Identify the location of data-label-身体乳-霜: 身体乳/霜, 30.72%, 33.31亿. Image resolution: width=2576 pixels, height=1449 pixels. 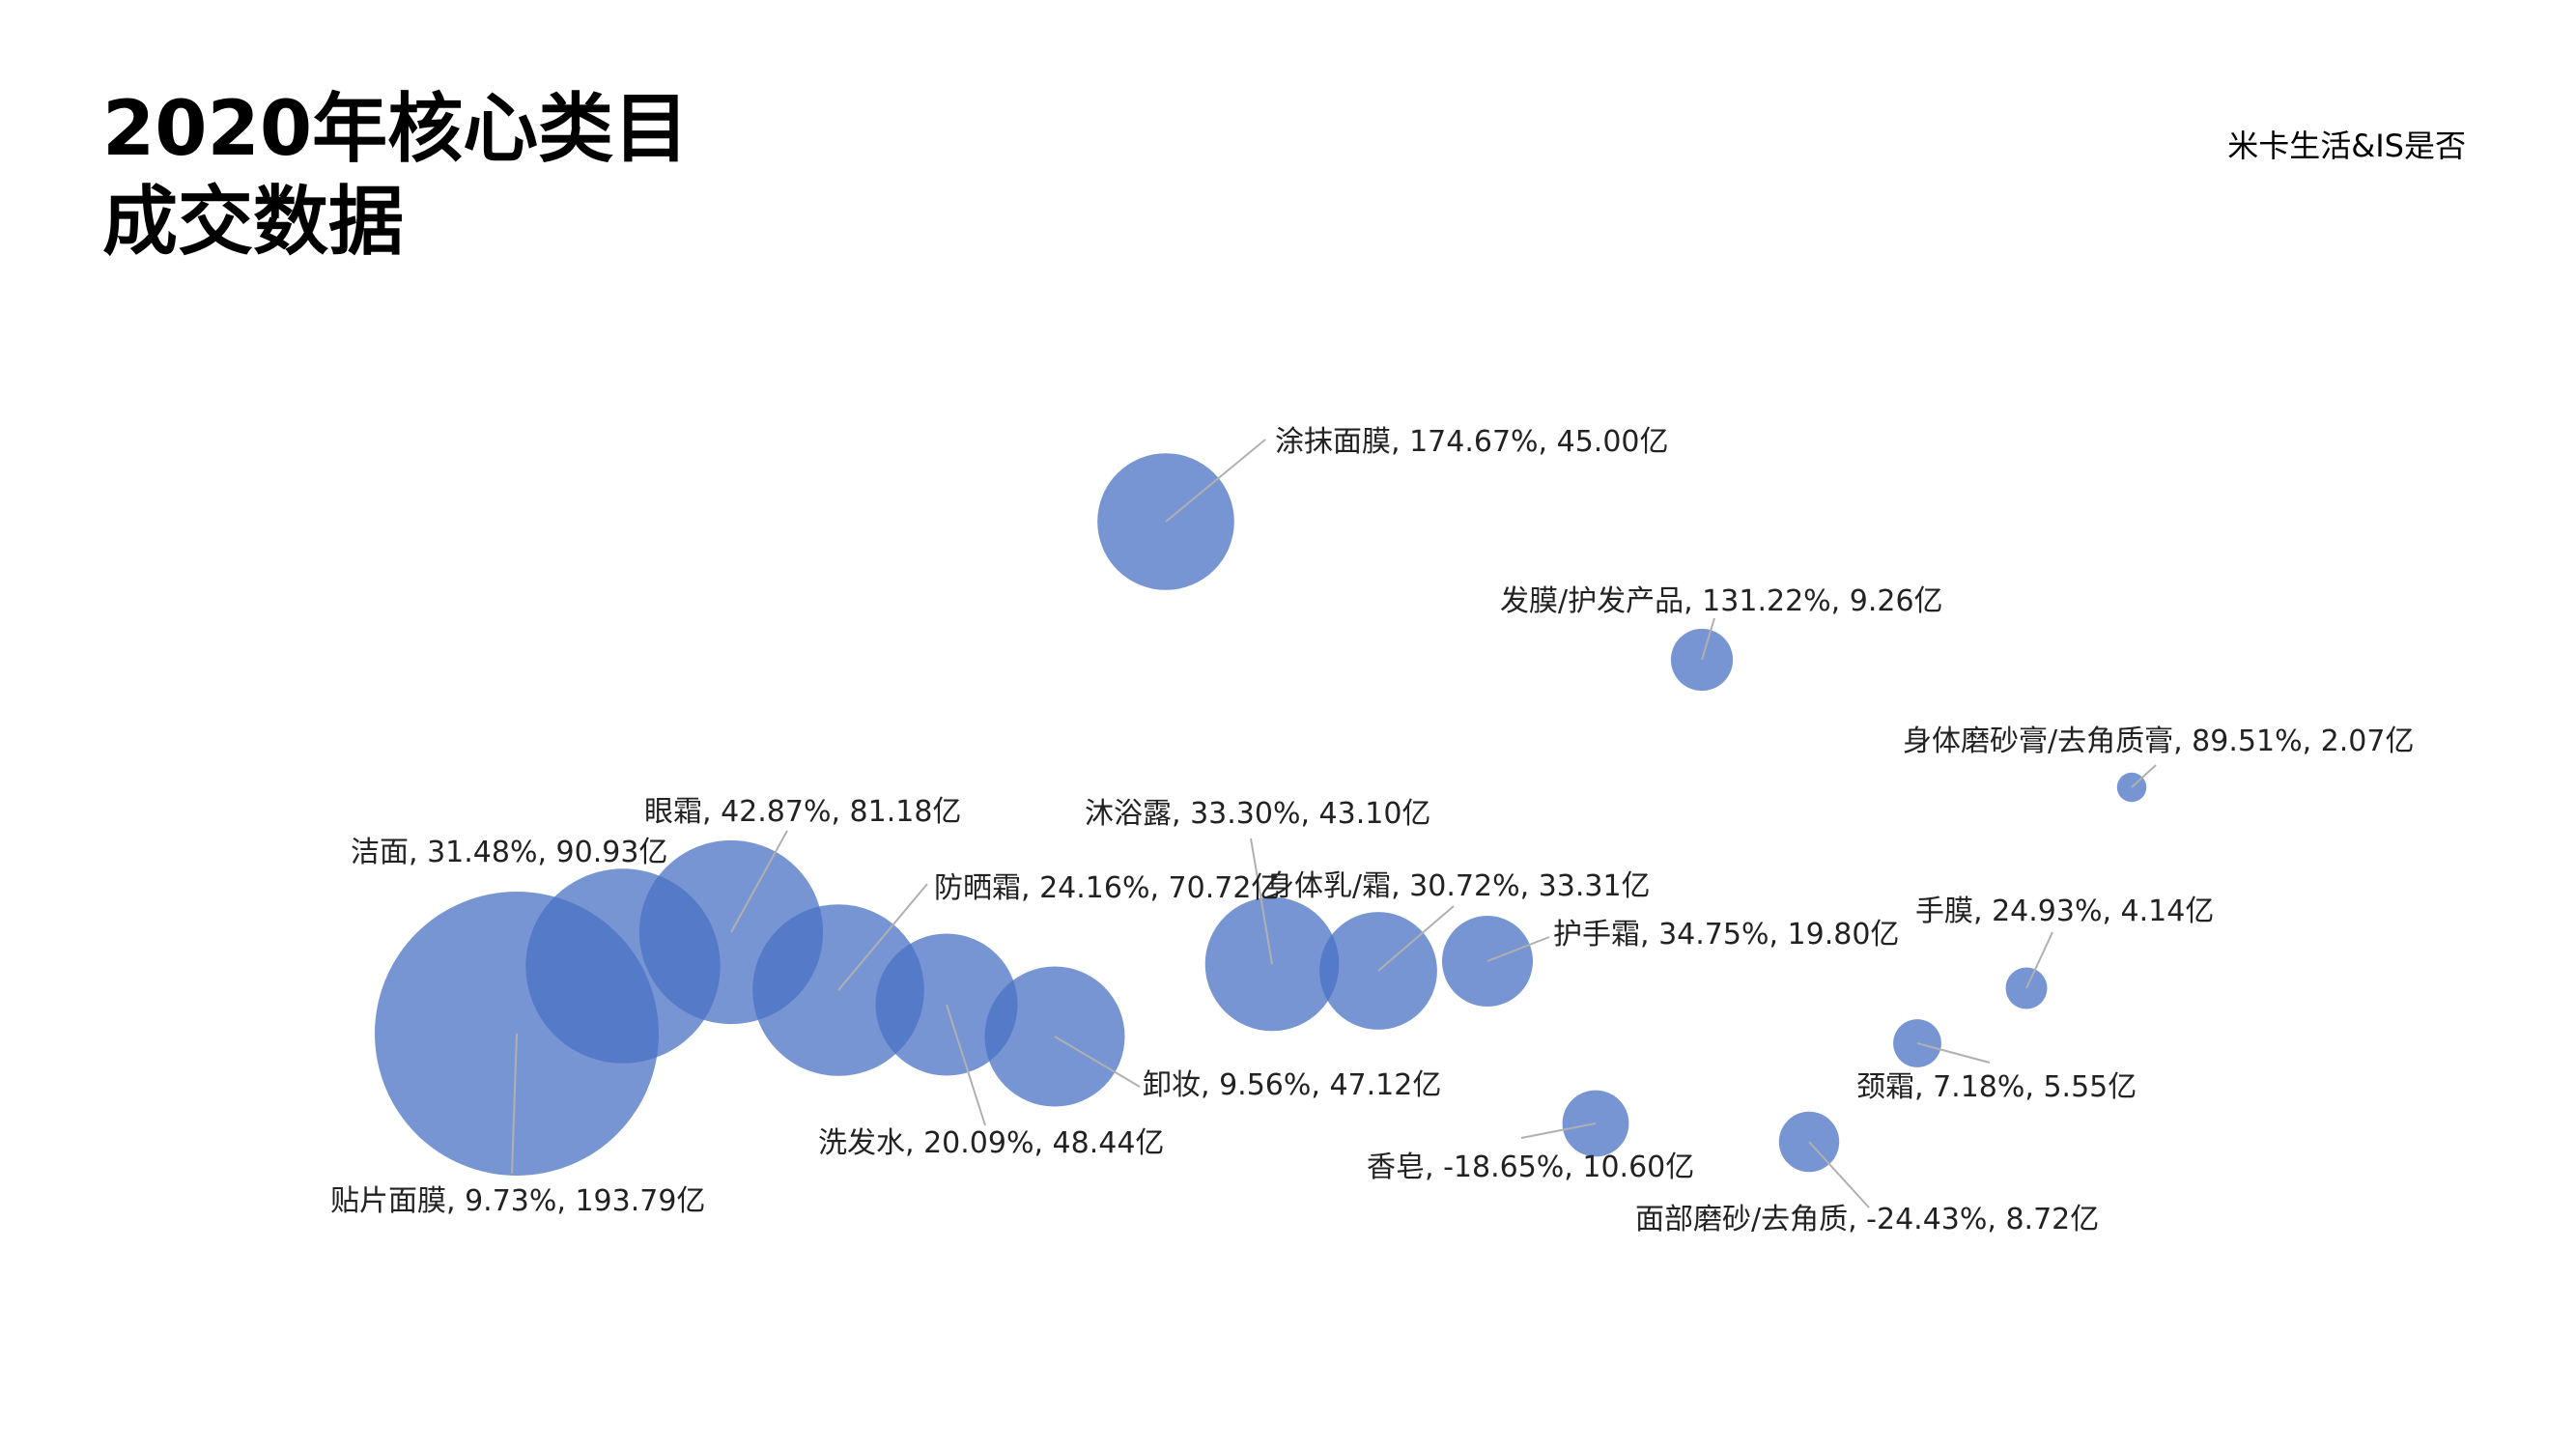
(1458, 886).